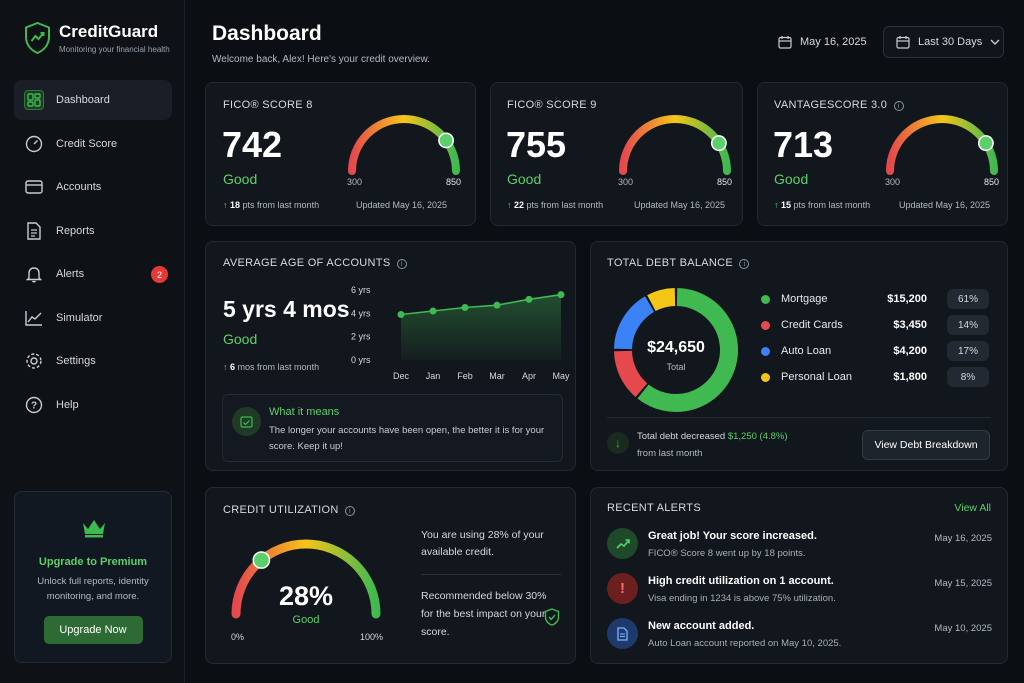 The height and width of the screenshot is (683, 1024). Describe the element at coordinates (79, 317) in the screenshot. I see `sidebar-item-label: Simulator` at that location.